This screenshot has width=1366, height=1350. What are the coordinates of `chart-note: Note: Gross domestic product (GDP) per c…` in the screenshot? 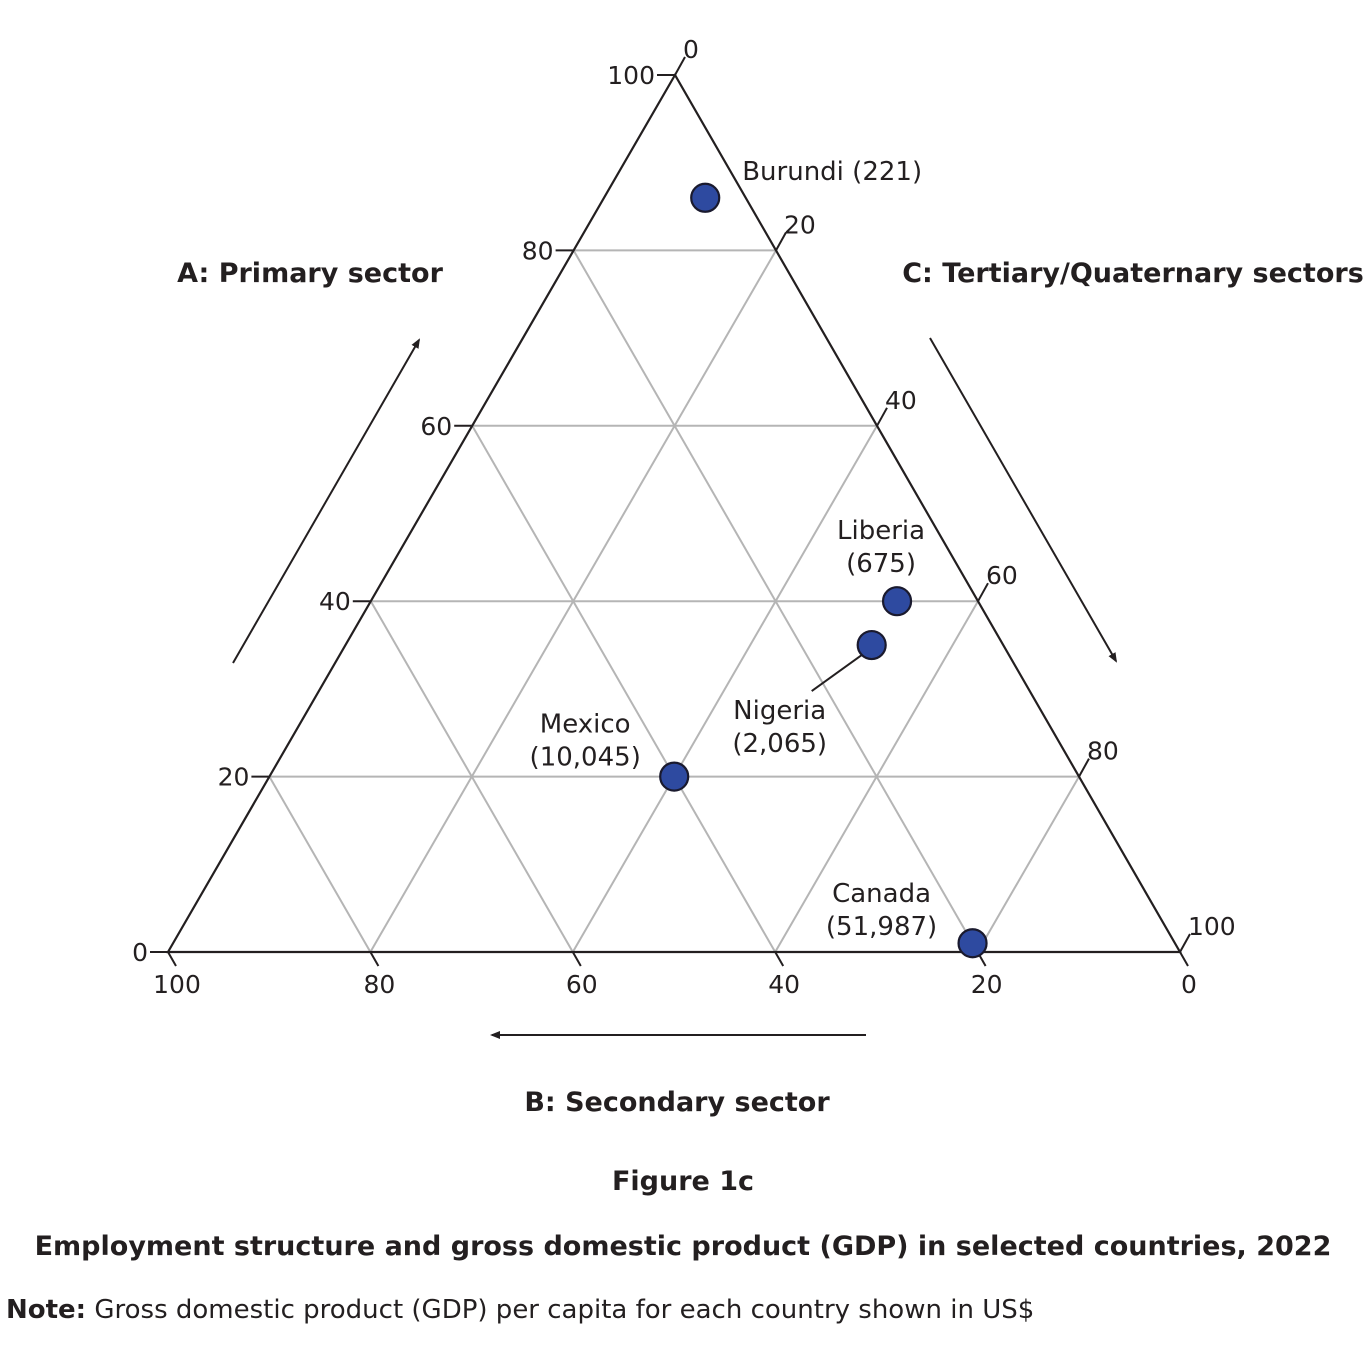 It's located at (520, 1310).